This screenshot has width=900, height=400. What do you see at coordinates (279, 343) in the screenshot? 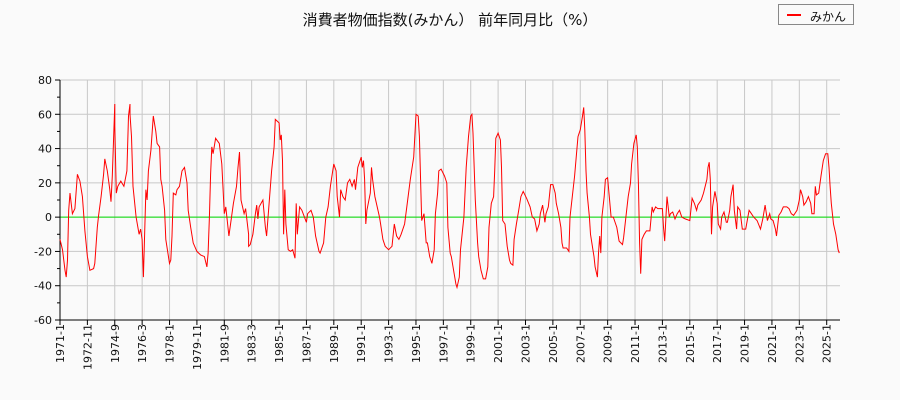
I see `x-tick-label: 1985-1` at bounding box center [279, 343].